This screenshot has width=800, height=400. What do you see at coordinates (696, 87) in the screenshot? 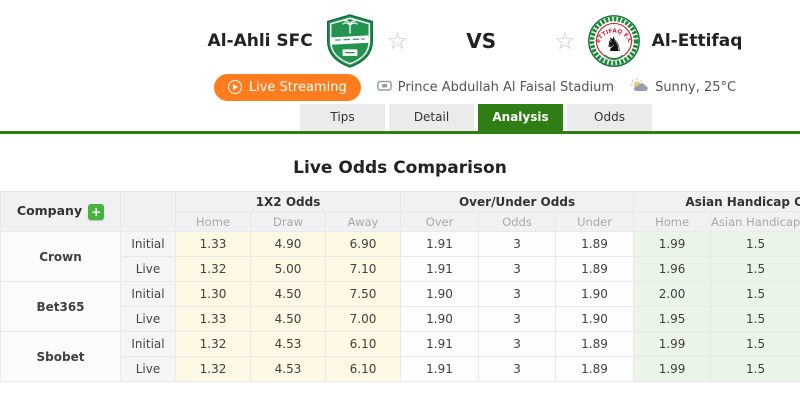
I see `weather-label: Sunny, 25°C` at bounding box center [696, 87].